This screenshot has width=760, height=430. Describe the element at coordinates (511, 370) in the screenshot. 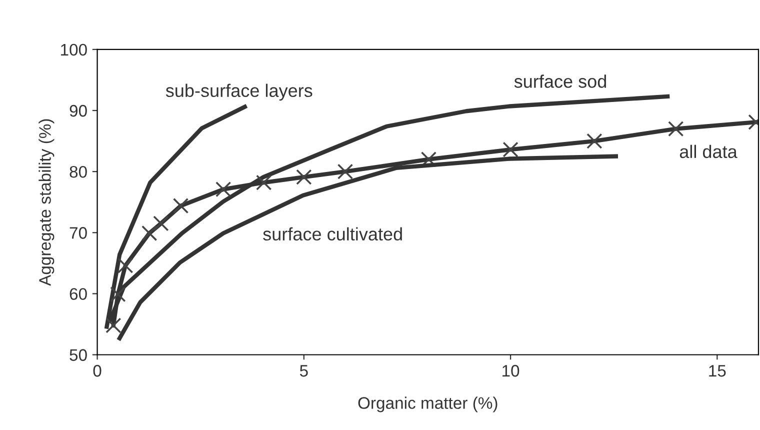

I see `x-tick-label: 10` at that location.